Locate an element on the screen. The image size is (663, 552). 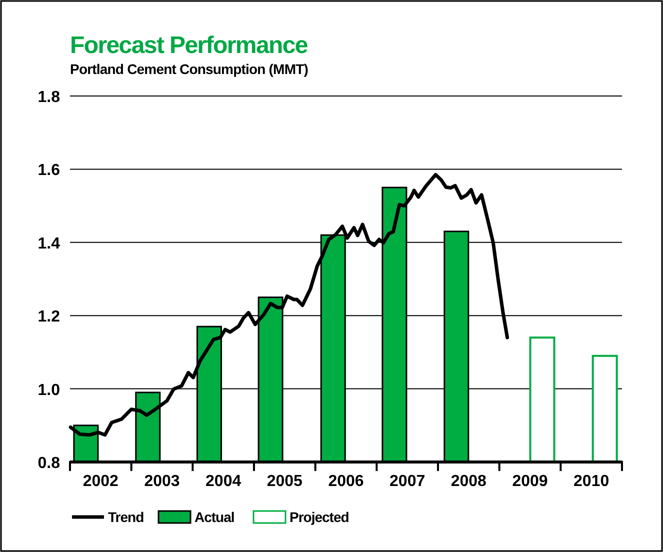
x-tick-label: 2009 is located at coordinates (530, 481).